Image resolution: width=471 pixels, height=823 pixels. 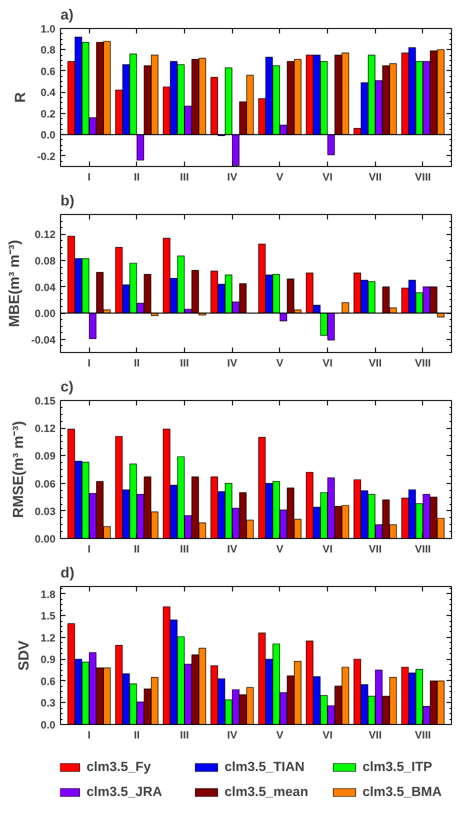 What do you see at coordinates (67, 202) in the screenshot?
I see `chart-title: b)` at bounding box center [67, 202].